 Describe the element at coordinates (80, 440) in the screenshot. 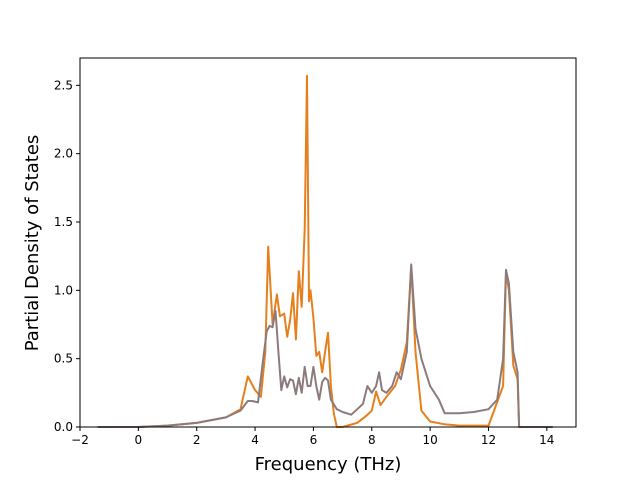

I see `x-tick-label: −2` at that location.